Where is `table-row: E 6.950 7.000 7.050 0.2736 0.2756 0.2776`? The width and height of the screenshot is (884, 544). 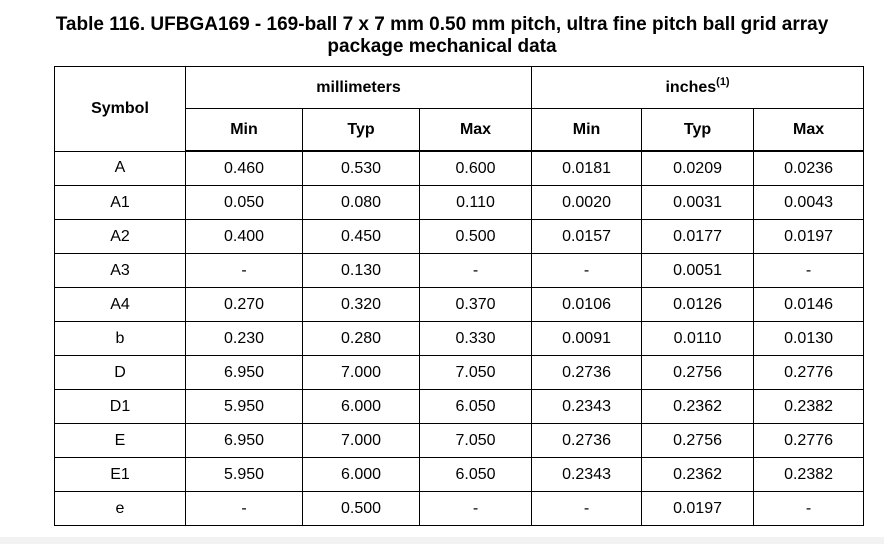 table-row: E 6.950 7.000 7.050 0.2736 0.2756 0.2776 is located at coordinates (459, 440).